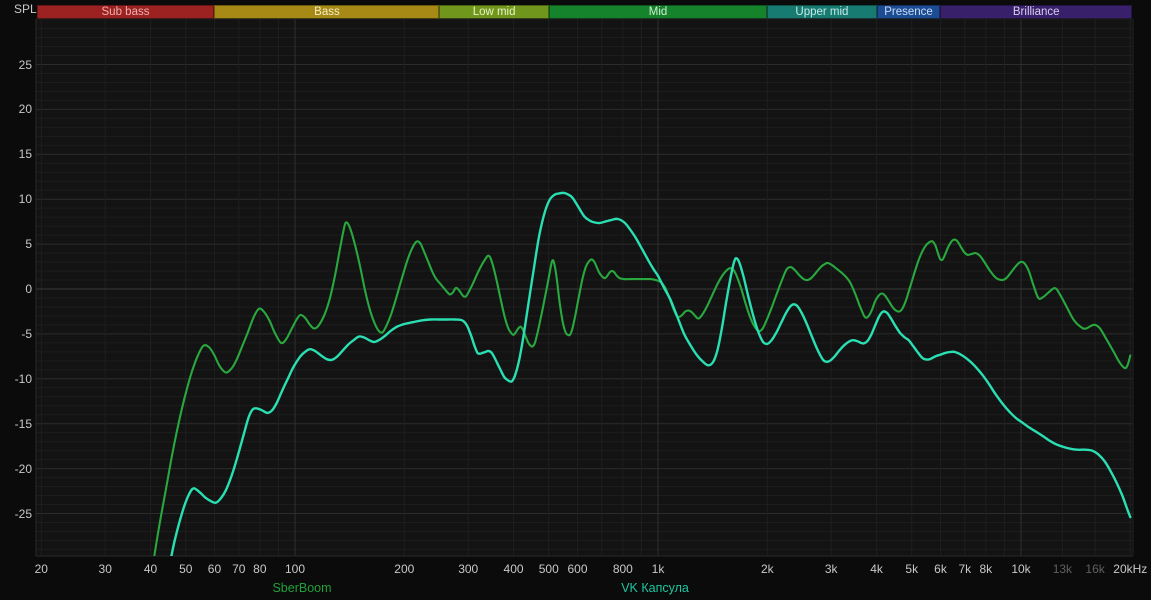 The height and width of the screenshot is (600, 1151). What do you see at coordinates (186, 569) in the screenshot?
I see `x-tick-label: 50` at bounding box center [186, 569].